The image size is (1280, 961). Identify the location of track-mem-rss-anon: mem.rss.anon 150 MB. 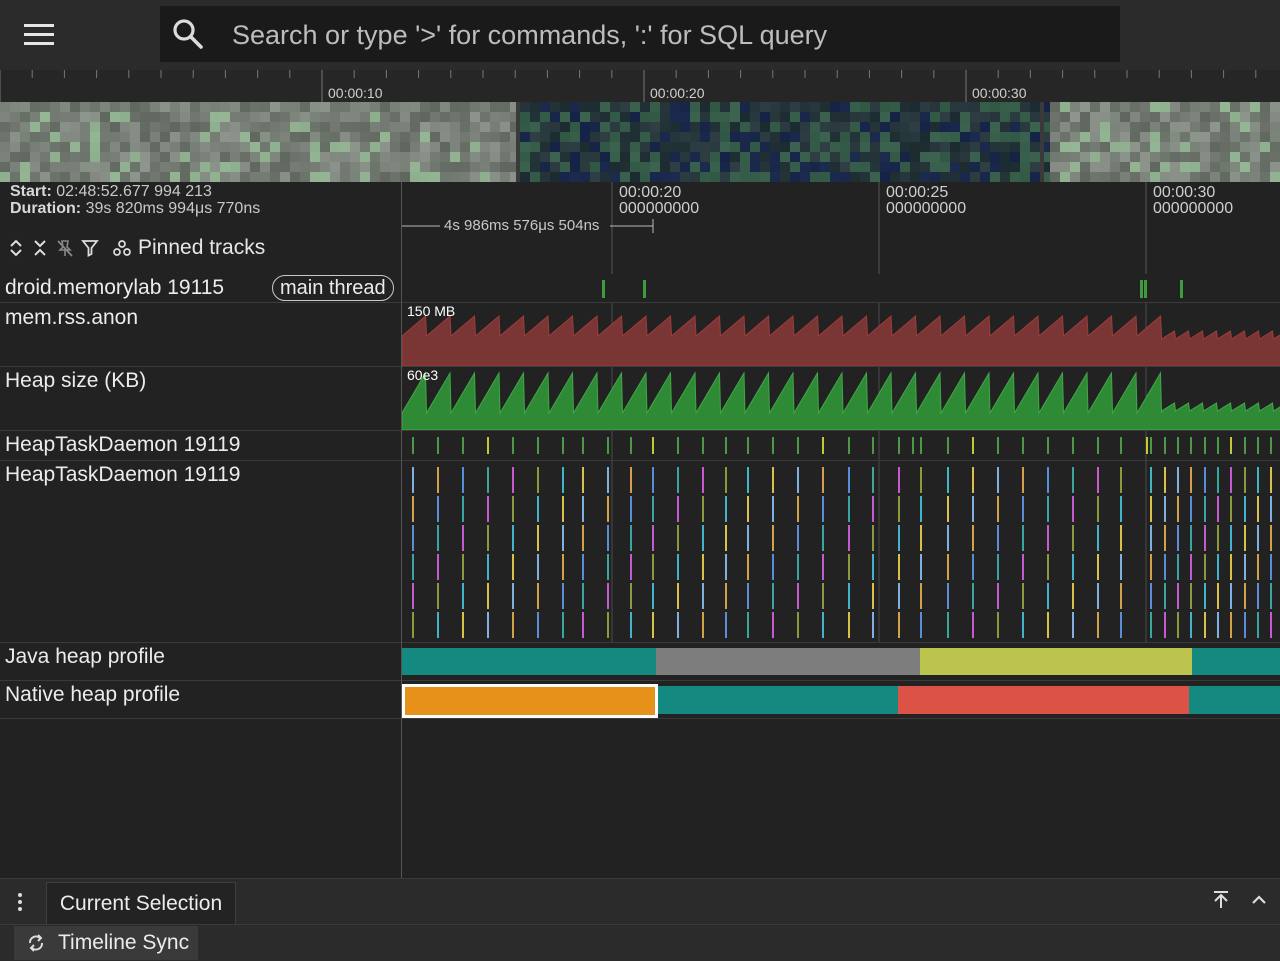
(640, 335).